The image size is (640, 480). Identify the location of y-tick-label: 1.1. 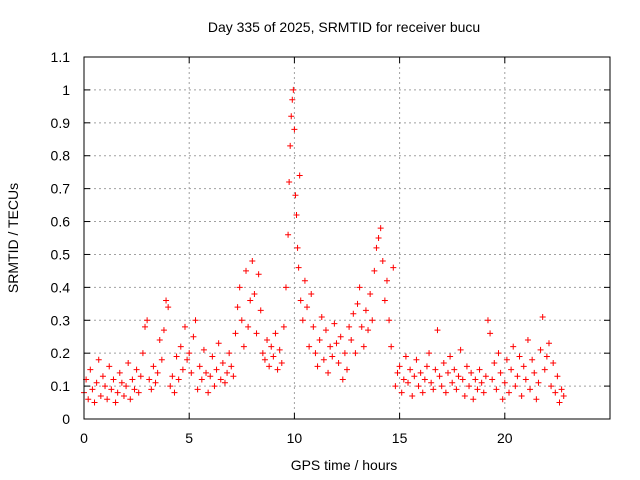
(61, 57).